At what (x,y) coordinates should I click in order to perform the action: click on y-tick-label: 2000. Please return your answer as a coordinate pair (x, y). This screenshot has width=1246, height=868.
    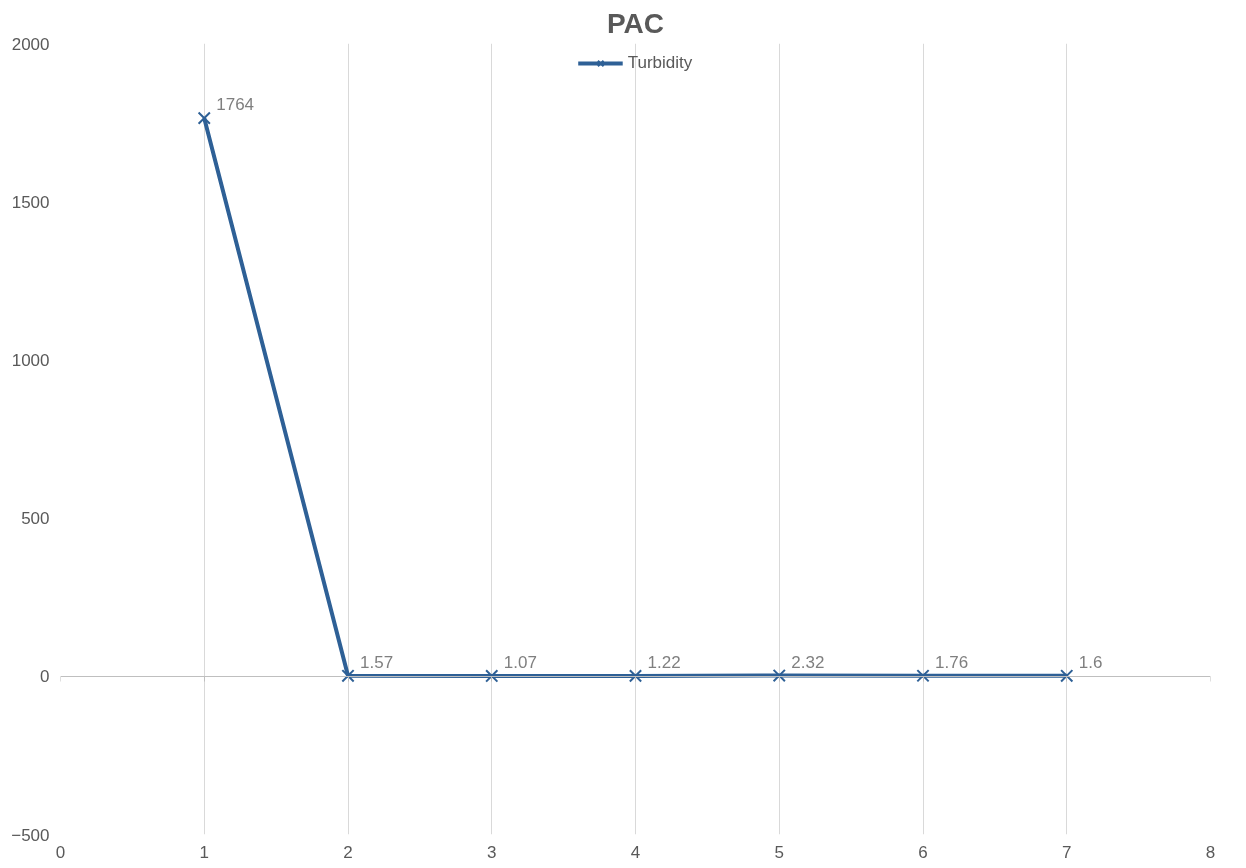
    Looking at the image, I should click on (30, 44).